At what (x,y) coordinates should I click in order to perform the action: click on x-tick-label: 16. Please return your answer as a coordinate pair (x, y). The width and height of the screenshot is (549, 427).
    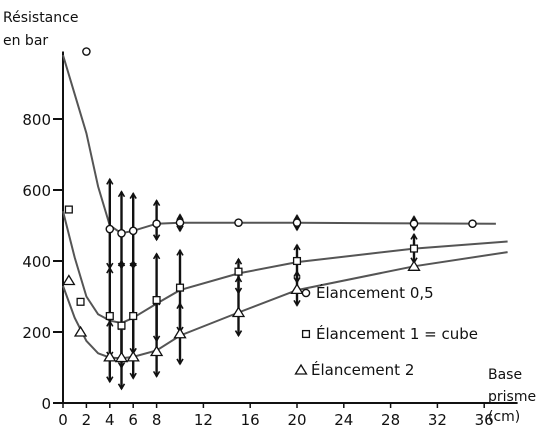
    Looking at the image, I should click on (250, 419).